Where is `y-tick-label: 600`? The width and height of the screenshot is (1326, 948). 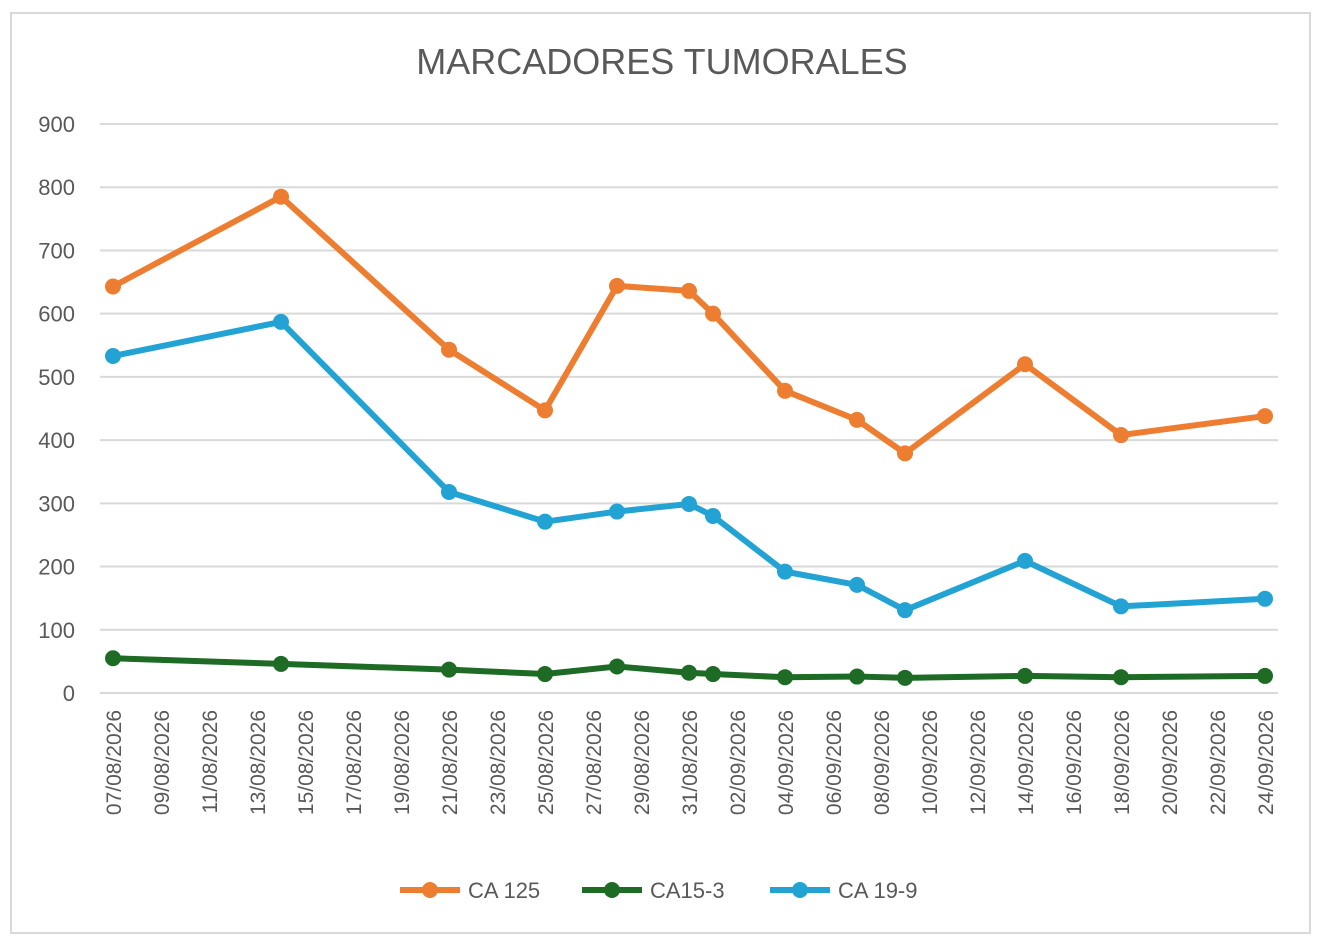
y-tick-label: 600 is located at coordinates (56, 314).